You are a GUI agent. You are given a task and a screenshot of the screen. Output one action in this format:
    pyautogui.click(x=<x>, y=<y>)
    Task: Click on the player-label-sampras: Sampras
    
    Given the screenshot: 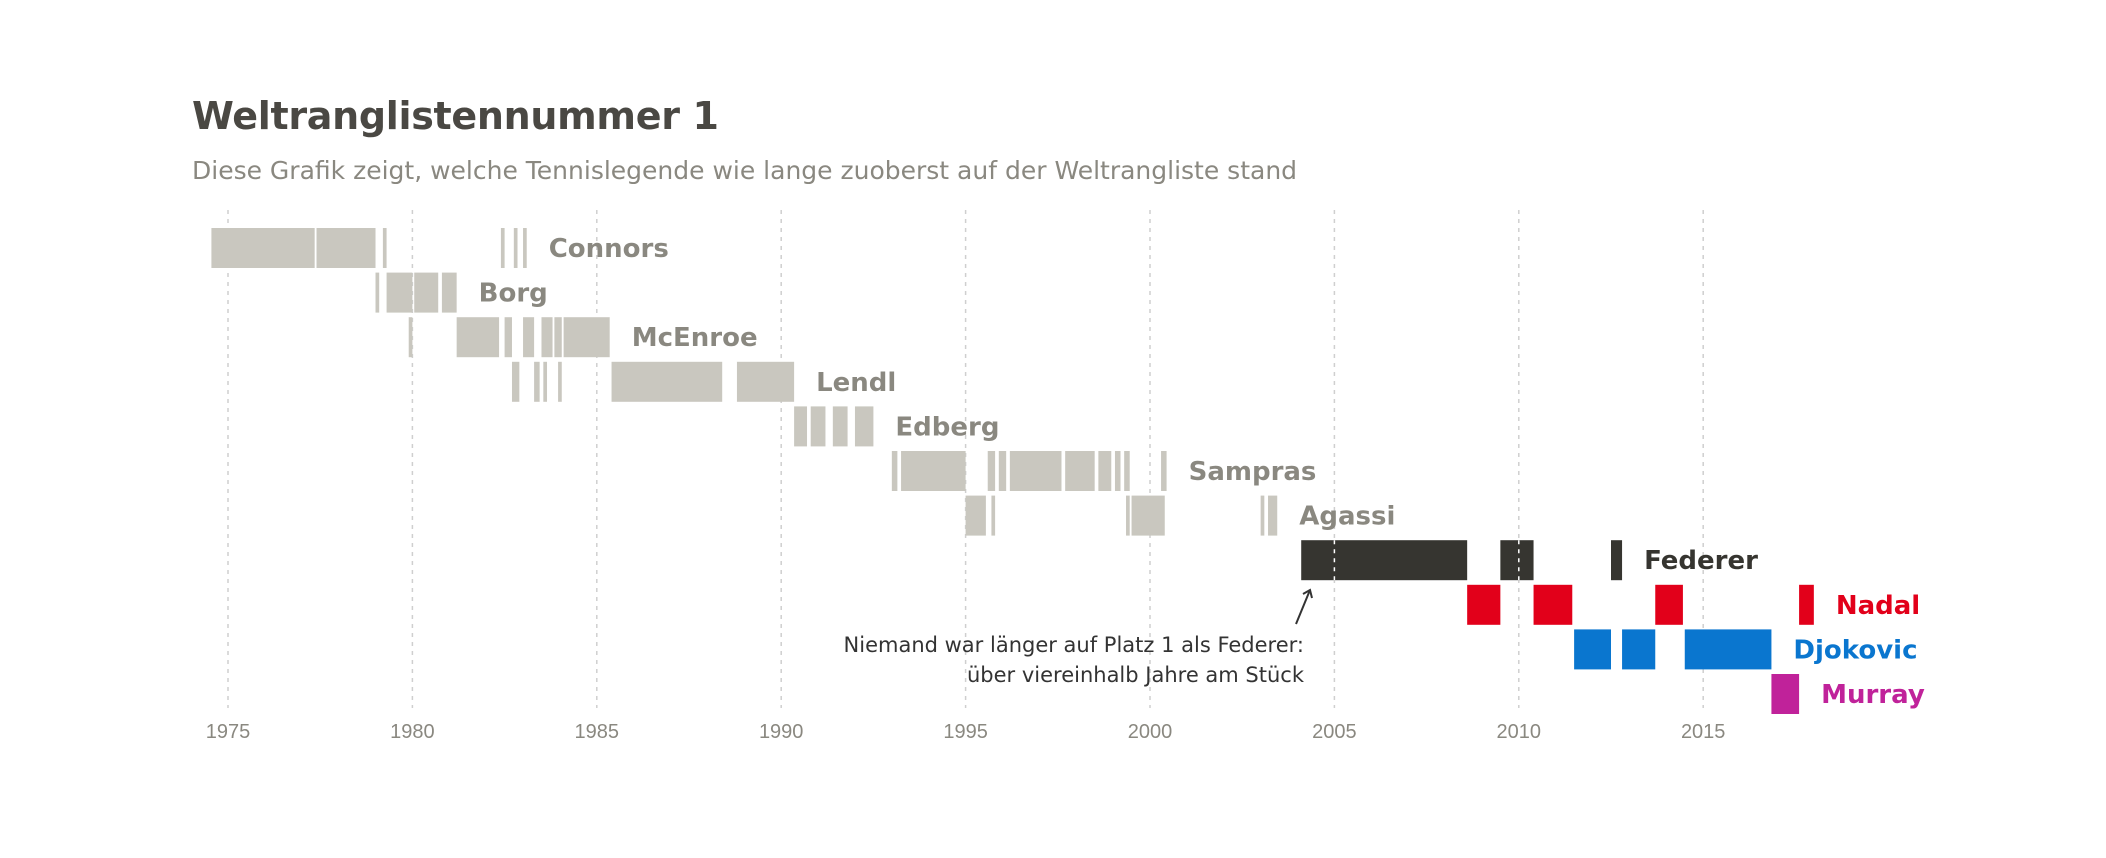 What is the action you would take?
    pyautogui.click(x=1253, y=472)
    